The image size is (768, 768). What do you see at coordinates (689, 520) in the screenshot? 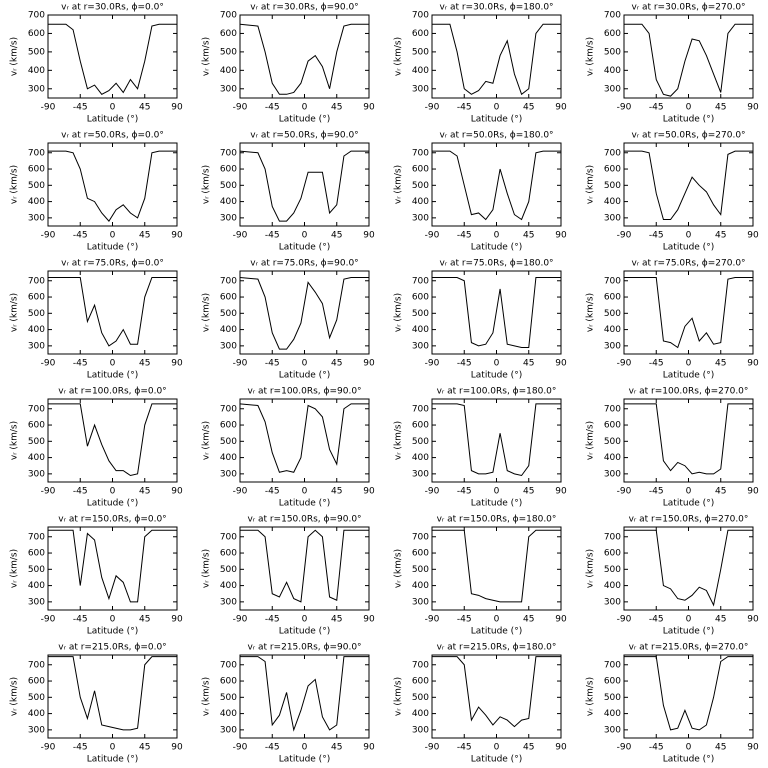
I see `panel-title: vᵣ at r=150.0Rs, ϕ=270.0°` at bounding box center [689, 520].